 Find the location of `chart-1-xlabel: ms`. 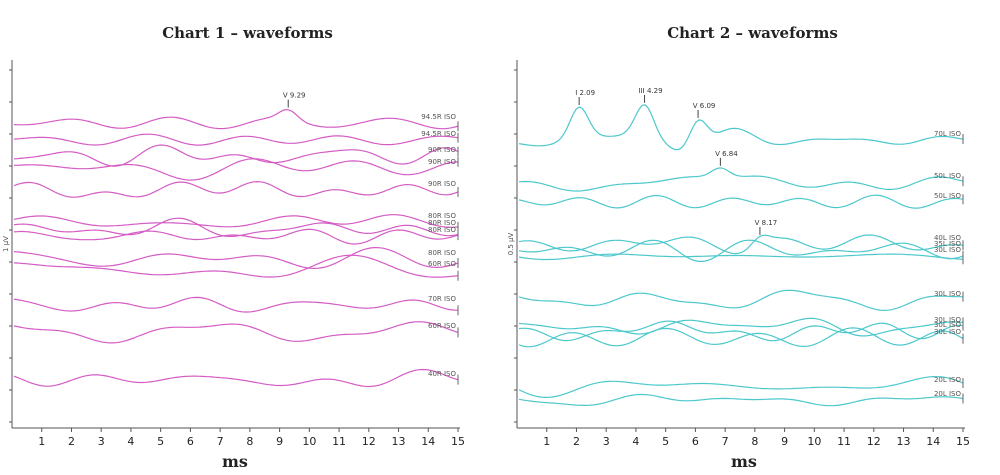

chart-1-xlabel: ms is located at coordinates (235, 461).